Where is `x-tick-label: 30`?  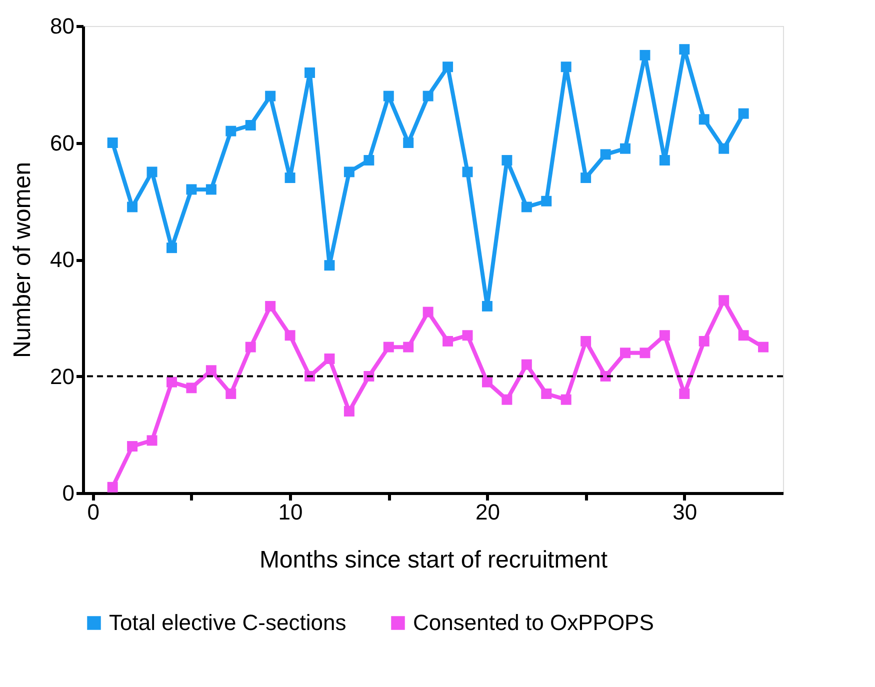 x-tick-label: 30 is located at coordinates (685, 512).